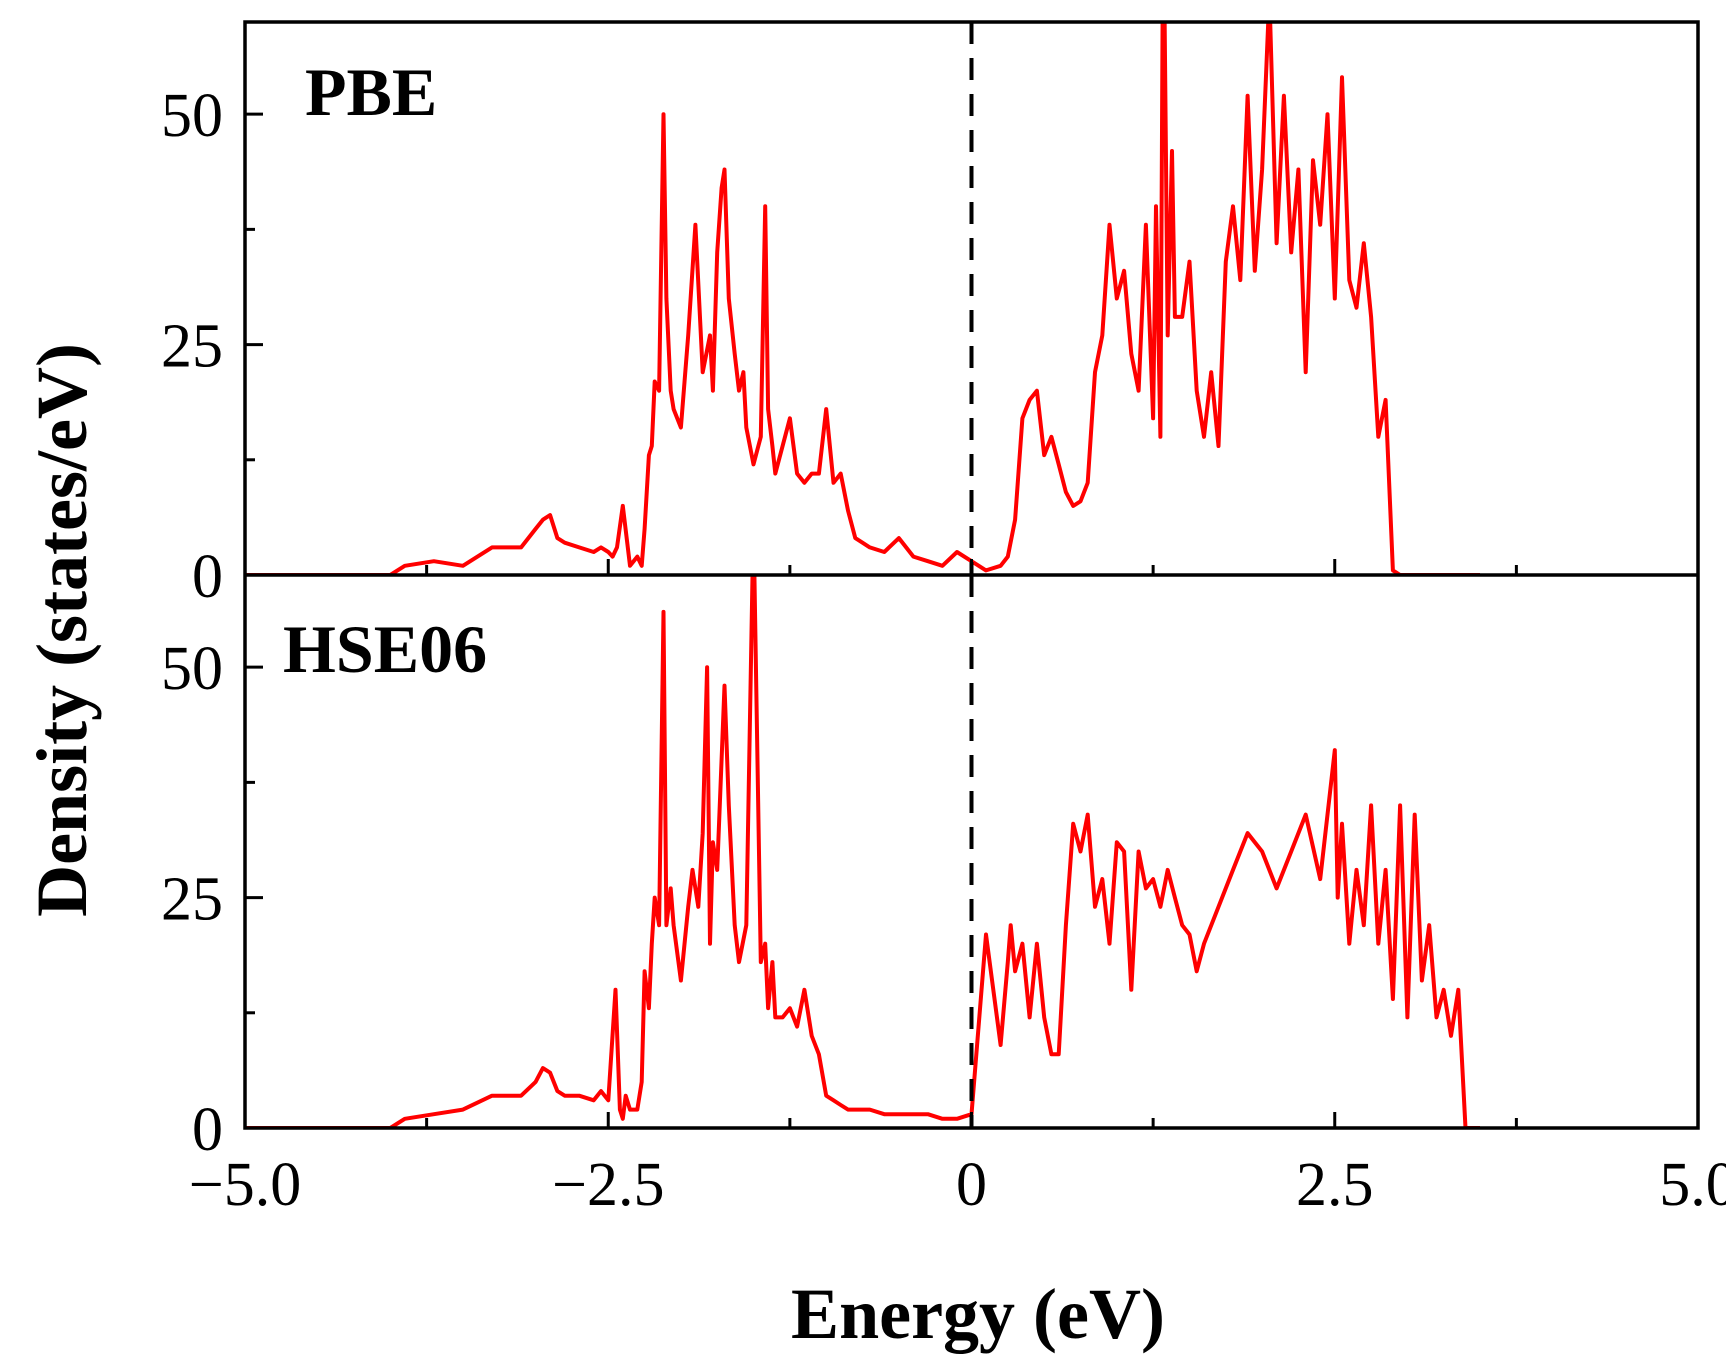 Image resolution: width=1726 pixels, height=1369 pixels. Describe the element at coordinates (385, 649) in the screenshot. I see `hse06-panel-label: HSE06` at that location.